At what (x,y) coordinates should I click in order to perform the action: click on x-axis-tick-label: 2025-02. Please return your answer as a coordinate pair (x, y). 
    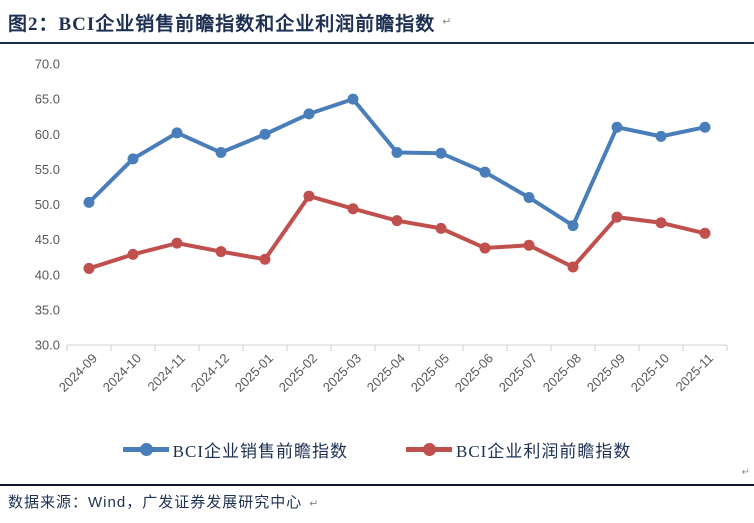
    Looking at the image, I should click on (298, 373).